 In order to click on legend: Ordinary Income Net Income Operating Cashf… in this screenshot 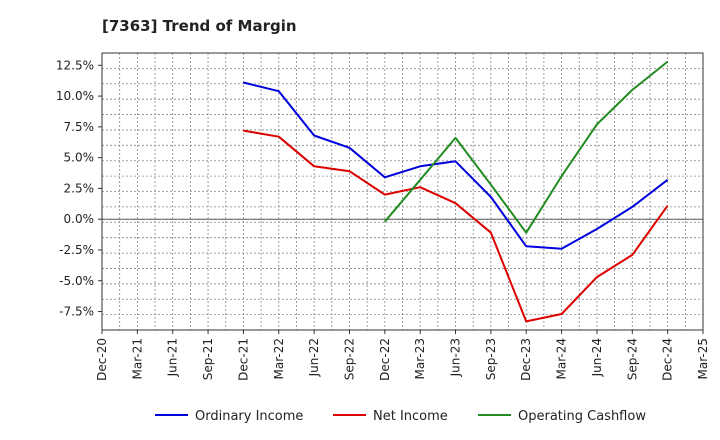, I will do `click(400, 416)`.